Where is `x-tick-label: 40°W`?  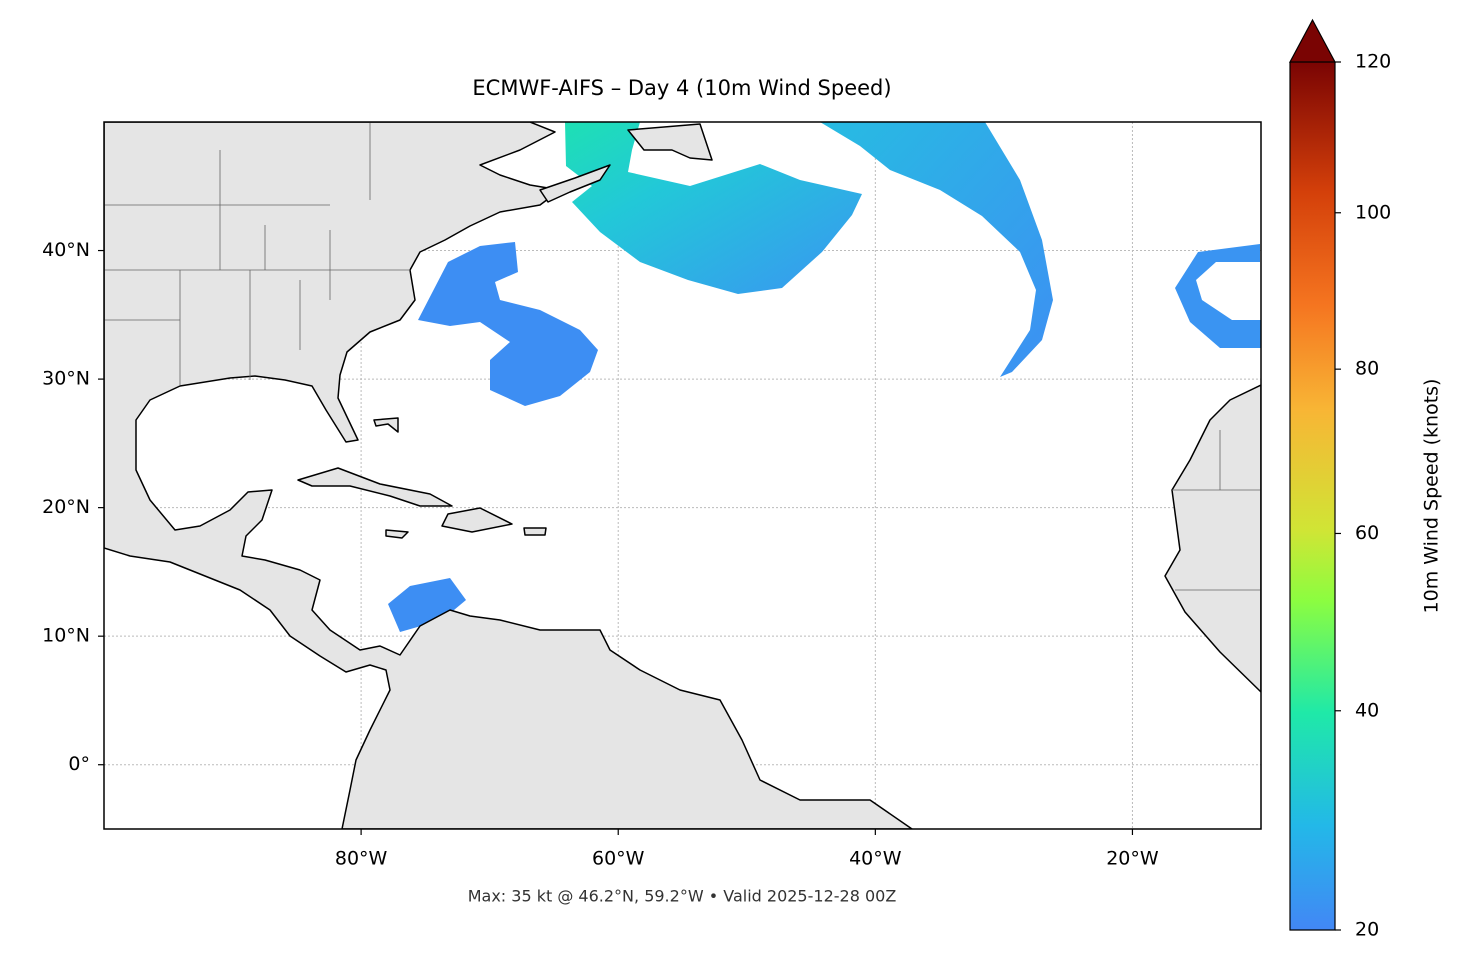 x-tick-label: 40°W is located at coordinates (875, 859).